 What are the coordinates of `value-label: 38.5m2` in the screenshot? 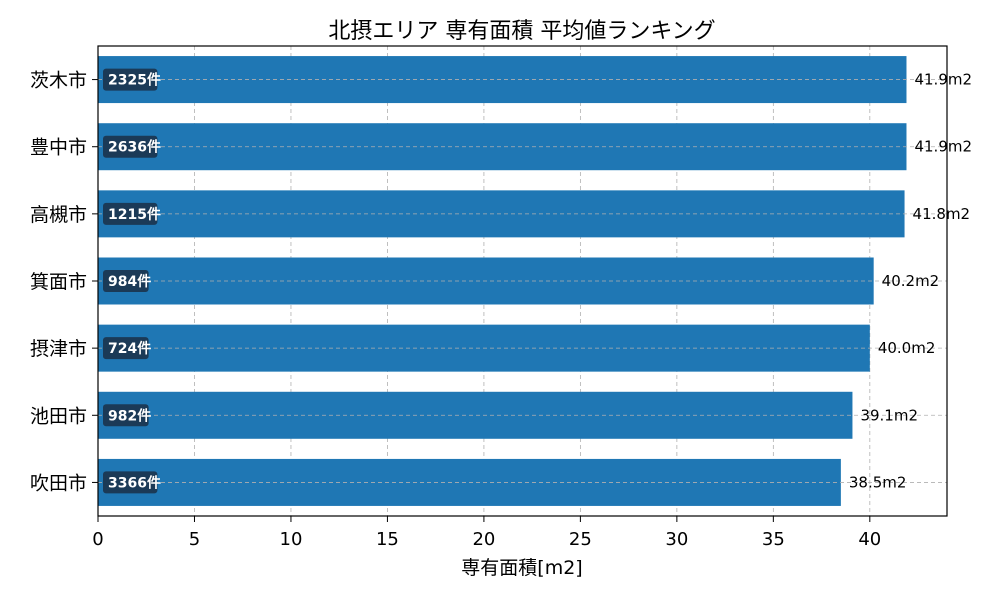 It's located at (878, 482).